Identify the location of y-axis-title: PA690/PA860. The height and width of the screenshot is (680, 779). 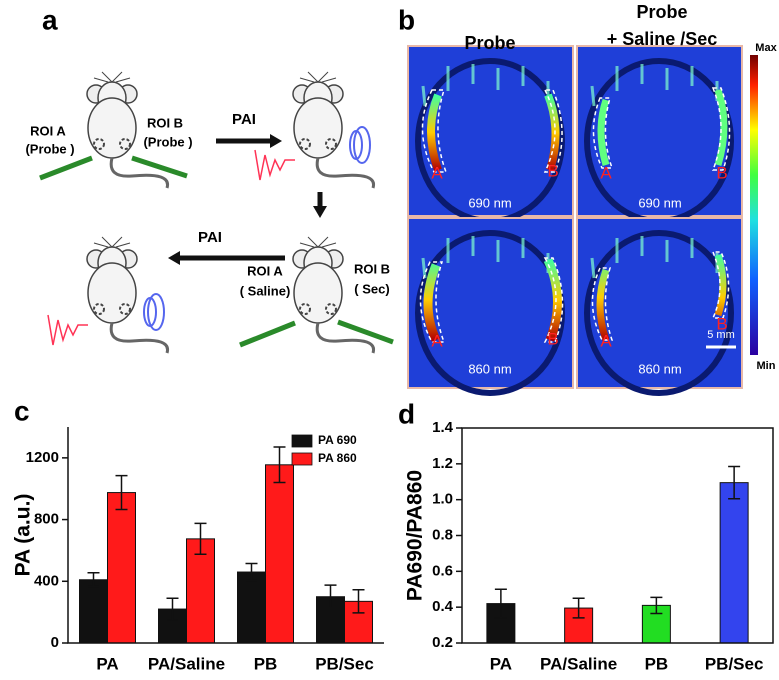
(415, 535).